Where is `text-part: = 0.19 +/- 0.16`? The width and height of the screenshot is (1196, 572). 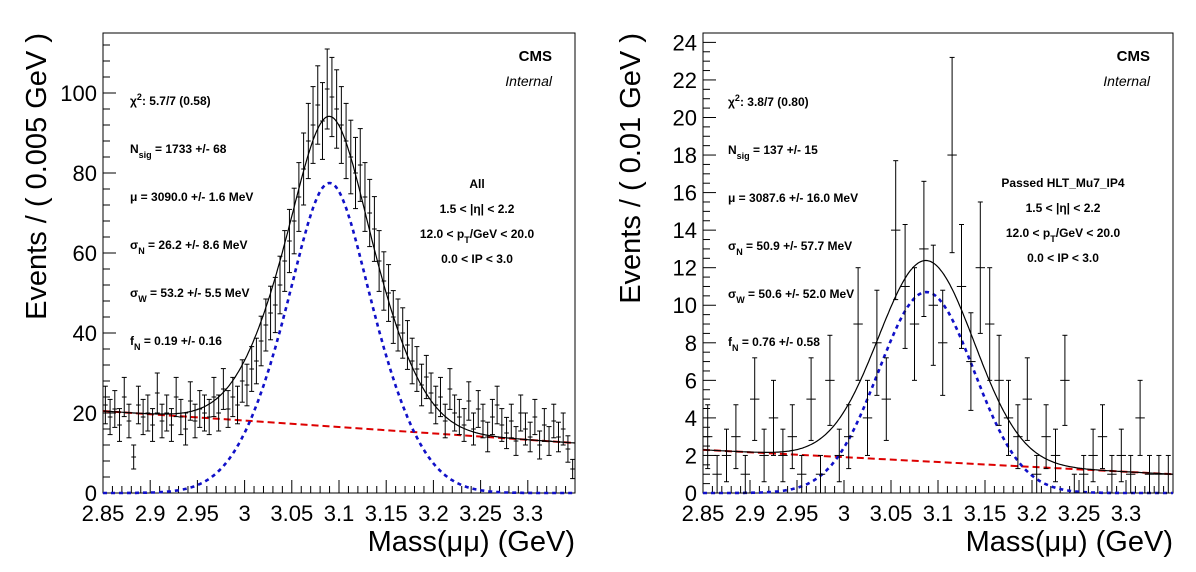 text-part: = 0.19 +/- 0.16 is located at coordinates (182, 341).